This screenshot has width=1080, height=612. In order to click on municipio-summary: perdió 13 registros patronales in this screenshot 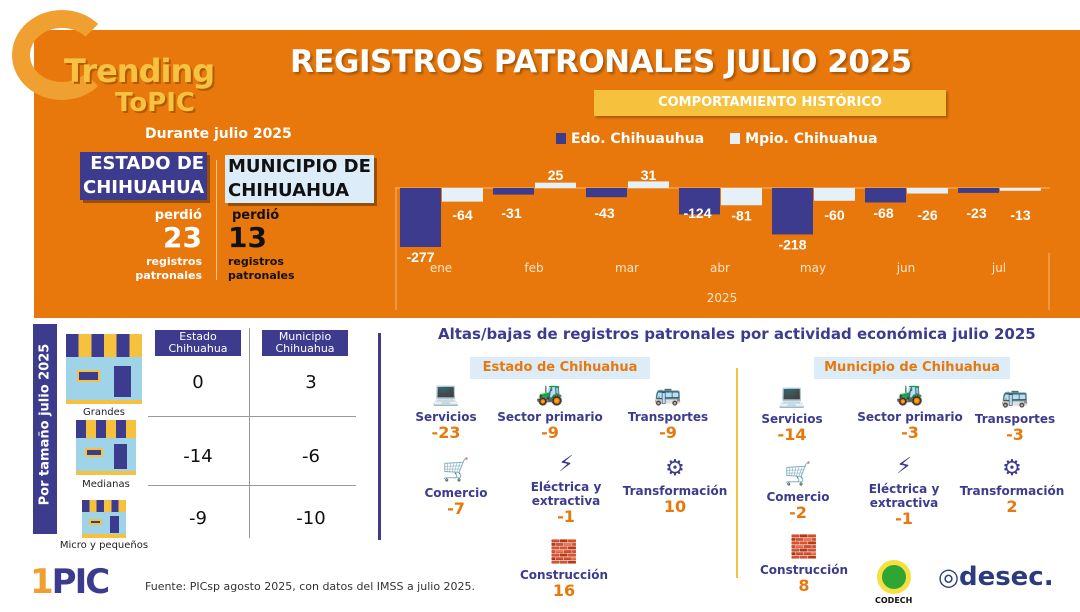, I will do `click(261, 245)`.